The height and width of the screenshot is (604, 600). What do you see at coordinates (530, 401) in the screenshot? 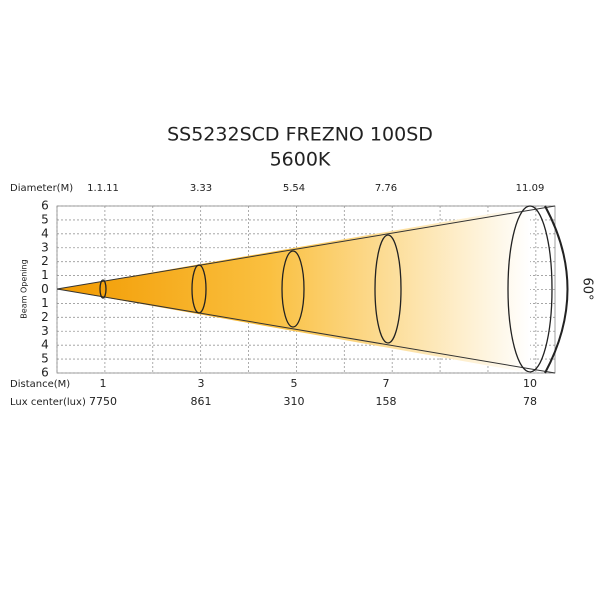
I see `lux-value: 78` at bounding box center [530, 401].